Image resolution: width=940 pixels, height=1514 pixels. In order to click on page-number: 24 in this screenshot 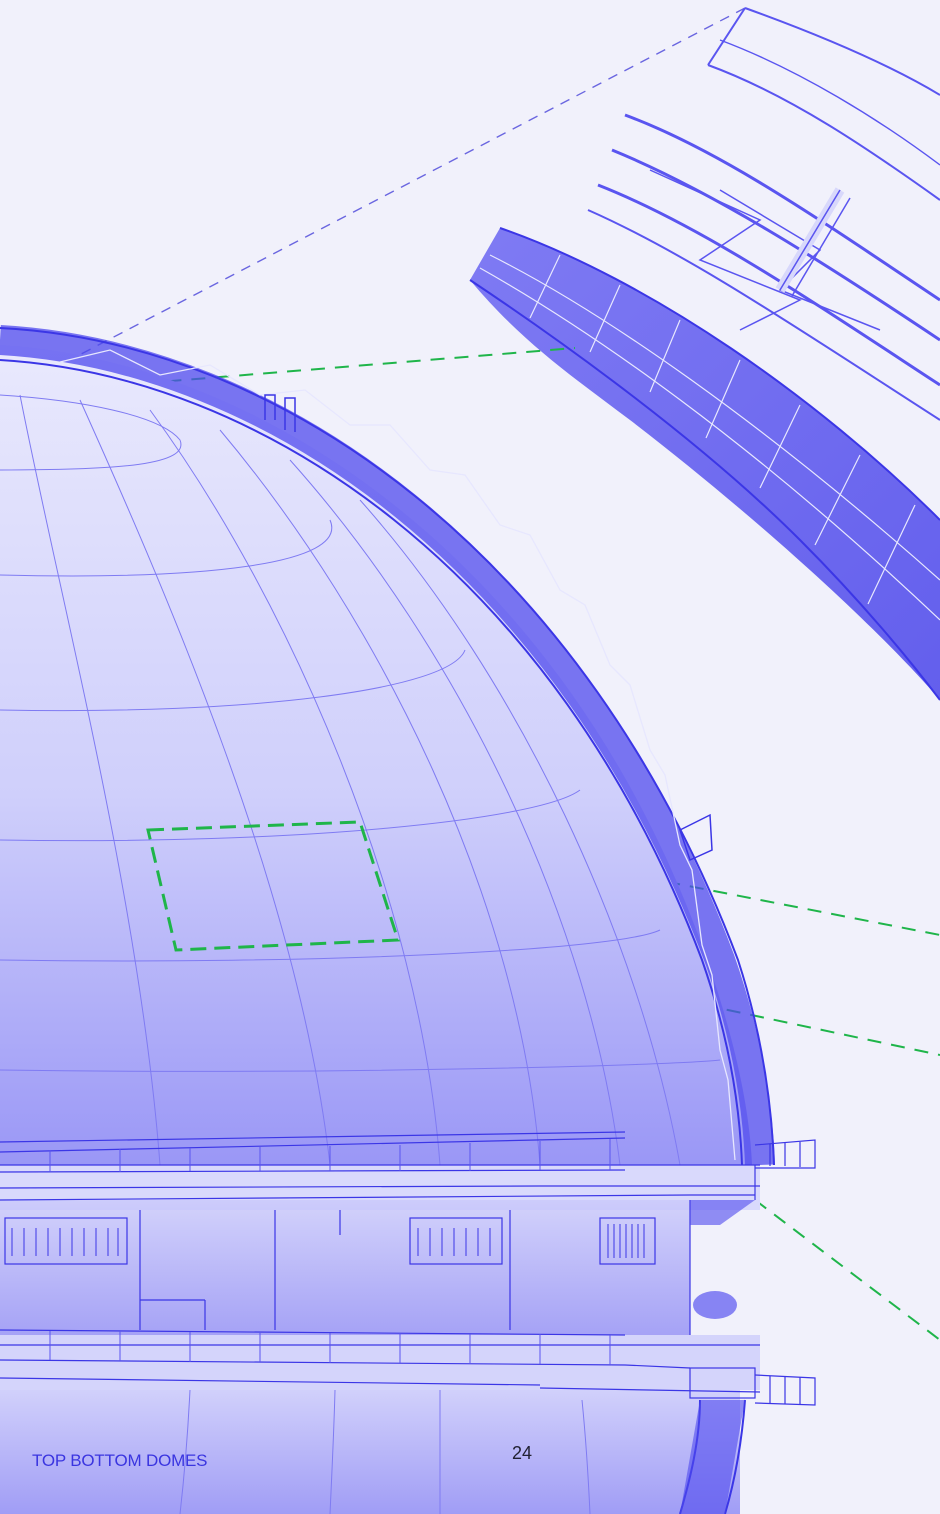, I will do `click(522, 1453)`.